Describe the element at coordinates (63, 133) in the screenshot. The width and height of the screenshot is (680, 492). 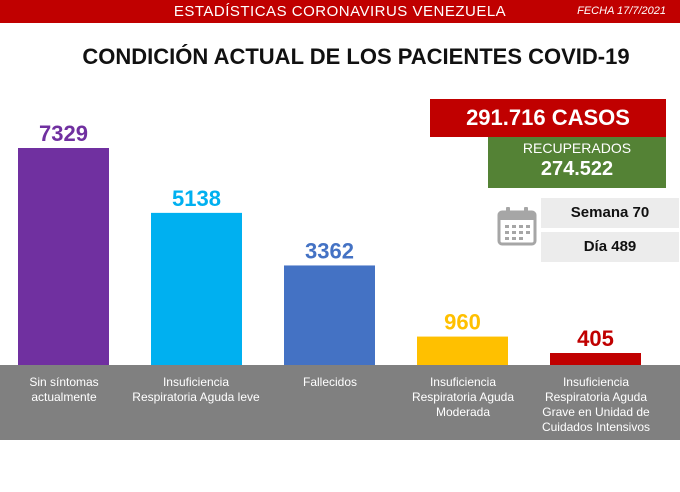
I see `bar-value-label-1: 7329` at that location.